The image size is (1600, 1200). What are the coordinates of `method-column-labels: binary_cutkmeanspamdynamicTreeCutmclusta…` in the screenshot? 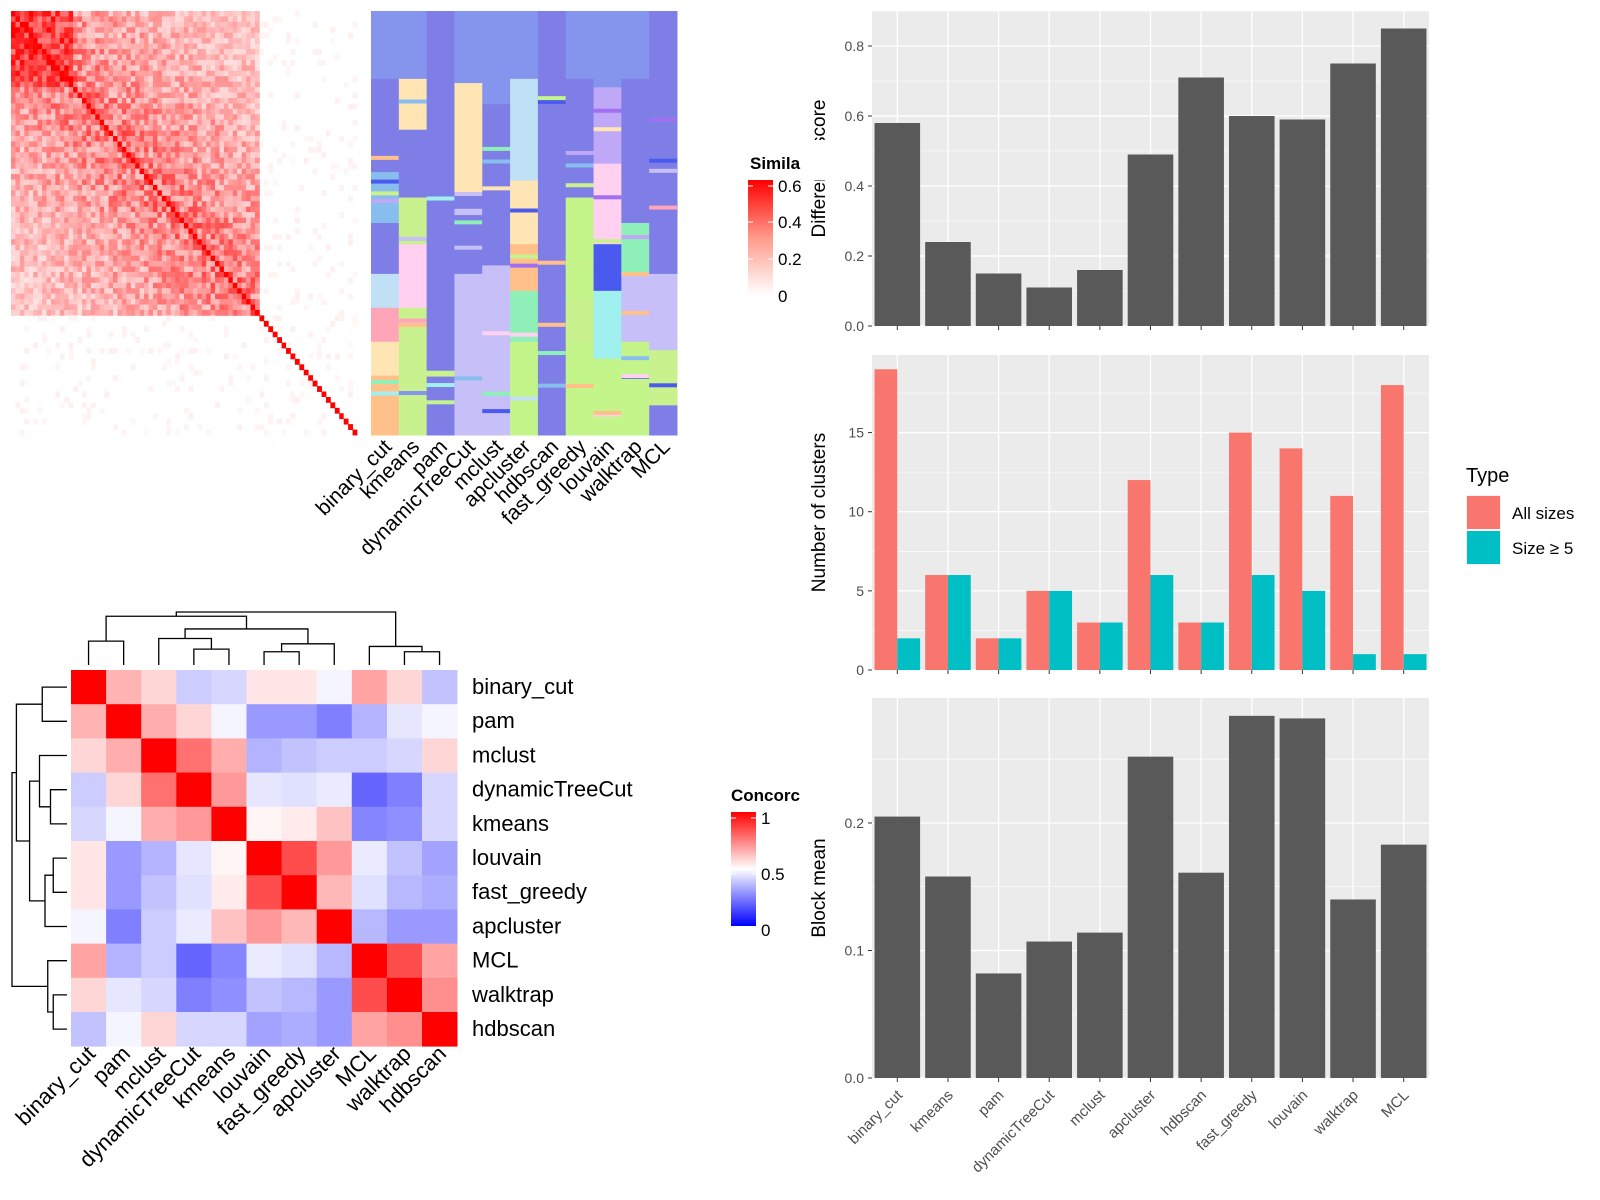 It's located at (493, 497).